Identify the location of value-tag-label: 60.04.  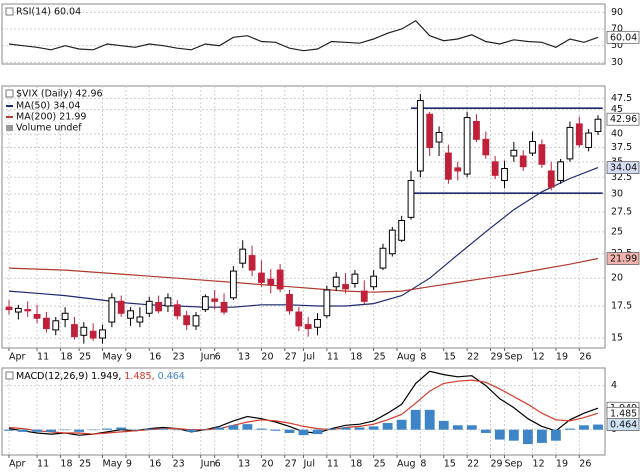
(623, 37).